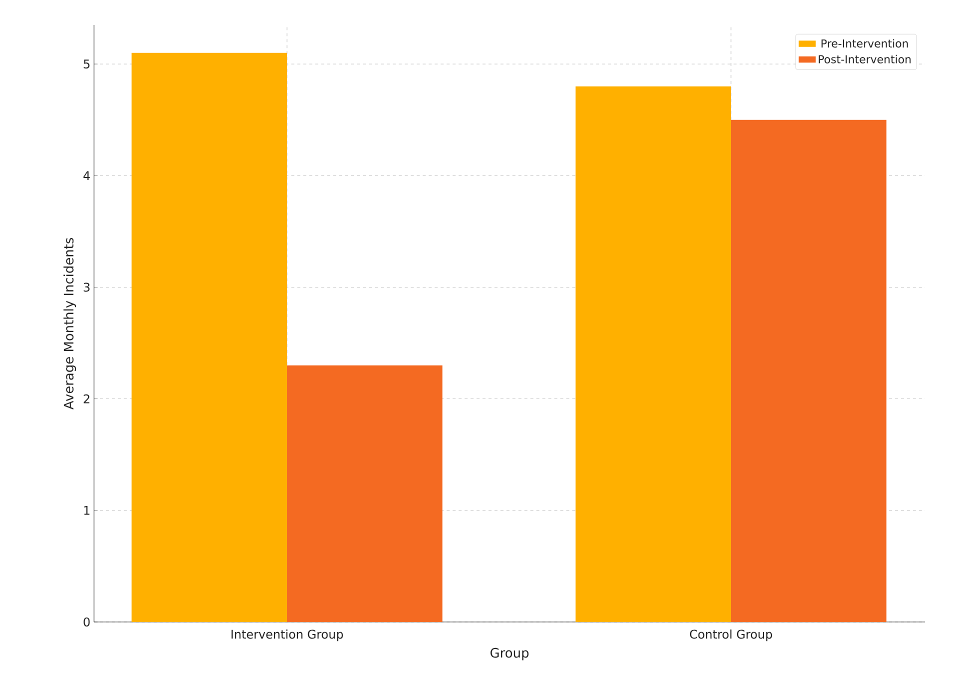  Describe the element at coordinates (509, 654) in the screenshot. I see `x-axis-title: Group` at that location.